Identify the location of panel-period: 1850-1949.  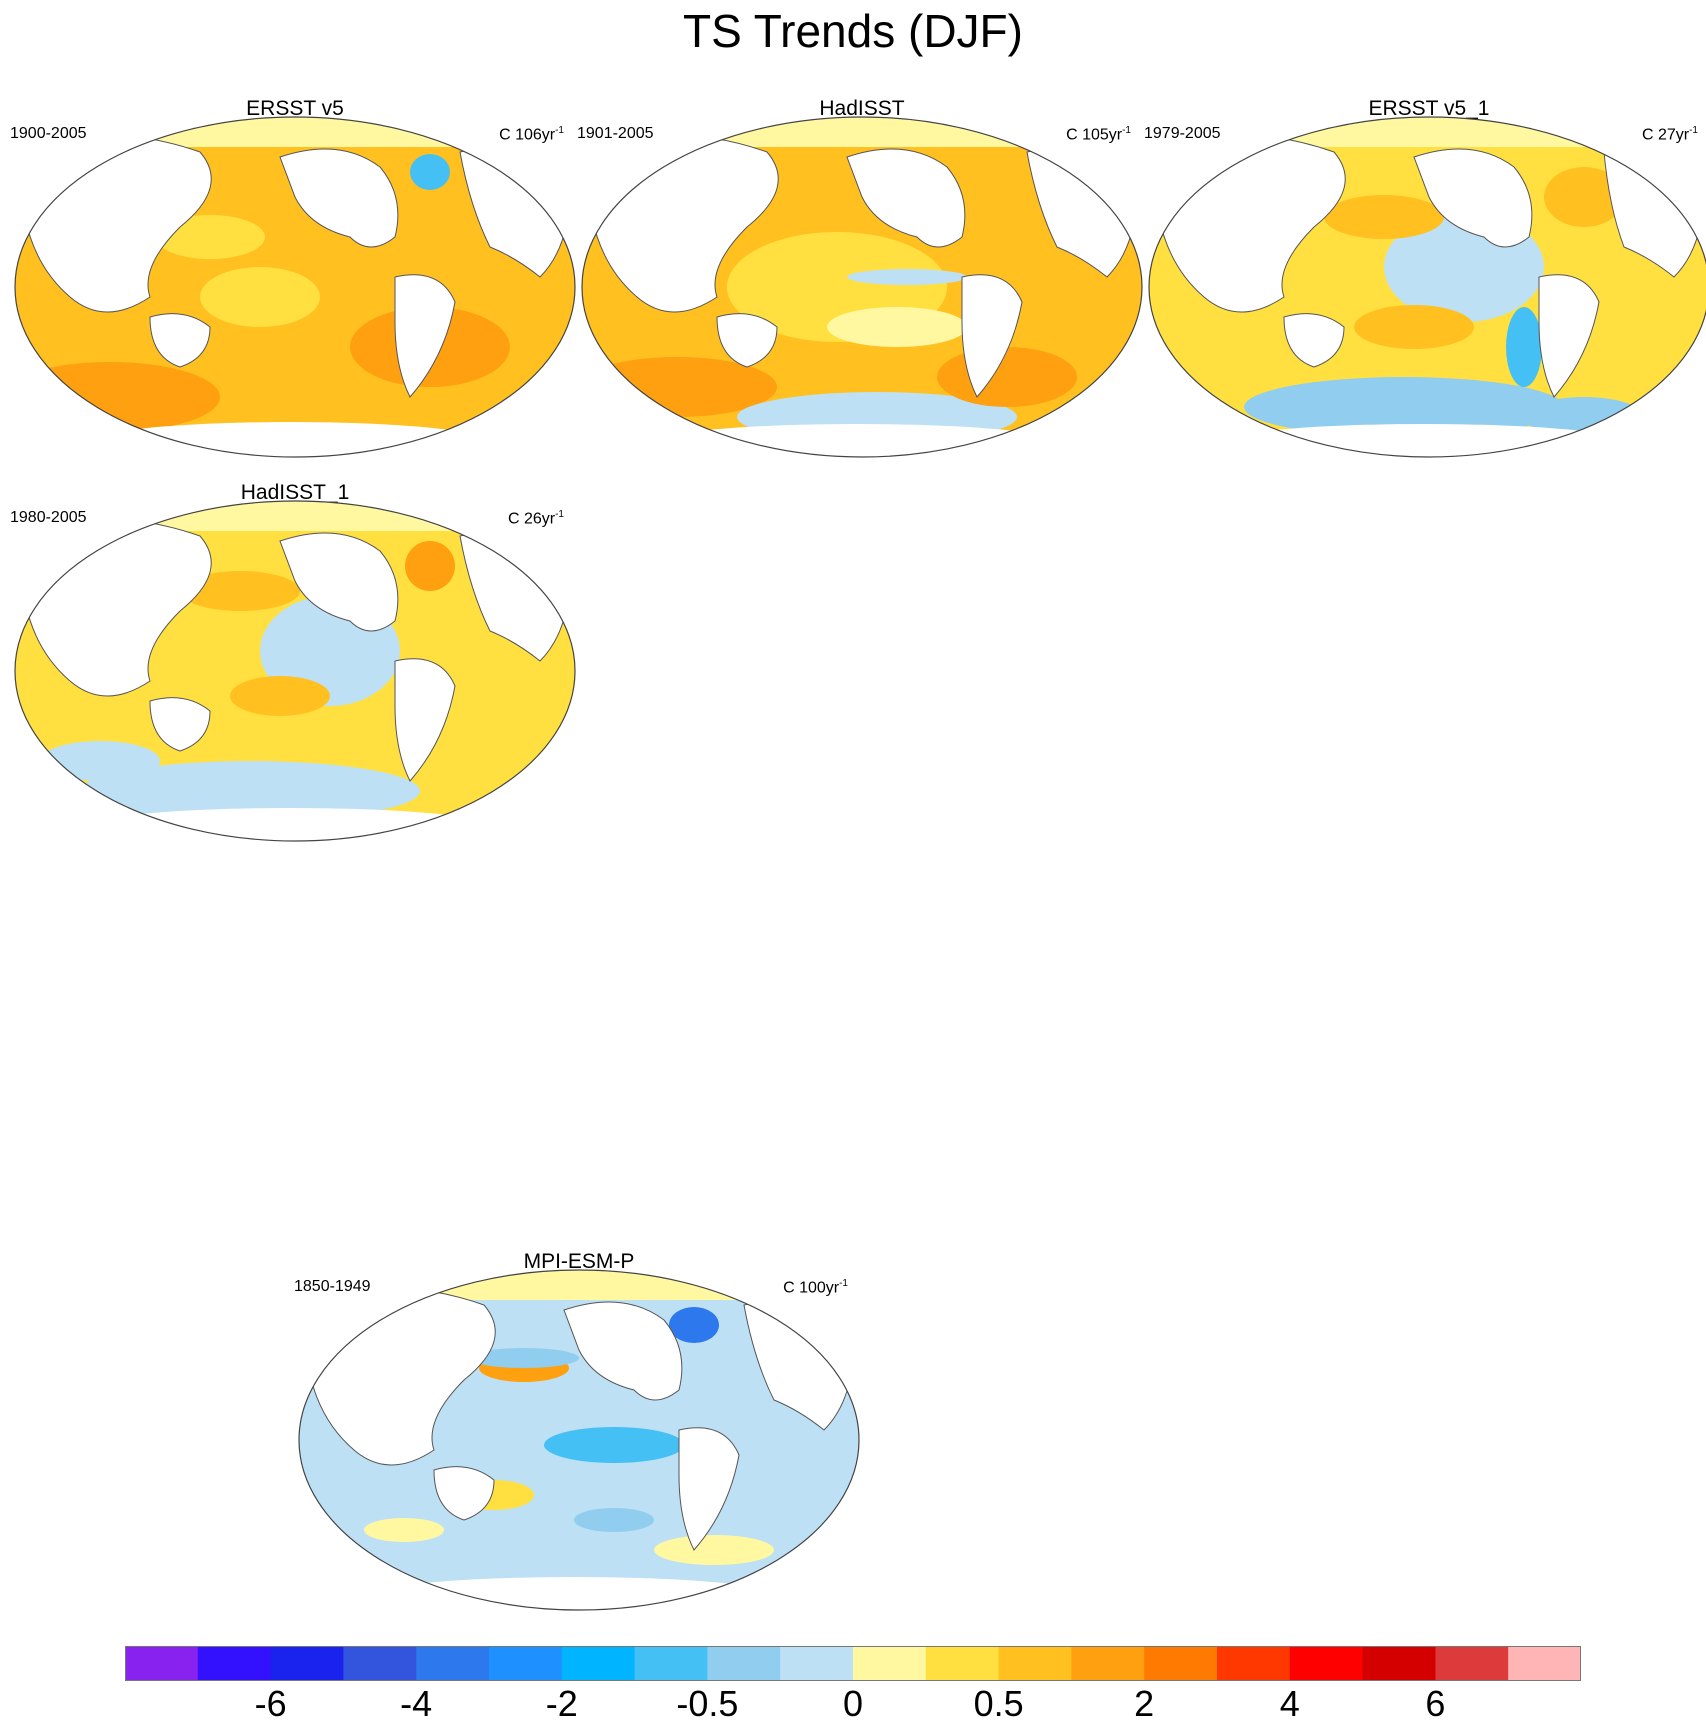
(332, 1286).